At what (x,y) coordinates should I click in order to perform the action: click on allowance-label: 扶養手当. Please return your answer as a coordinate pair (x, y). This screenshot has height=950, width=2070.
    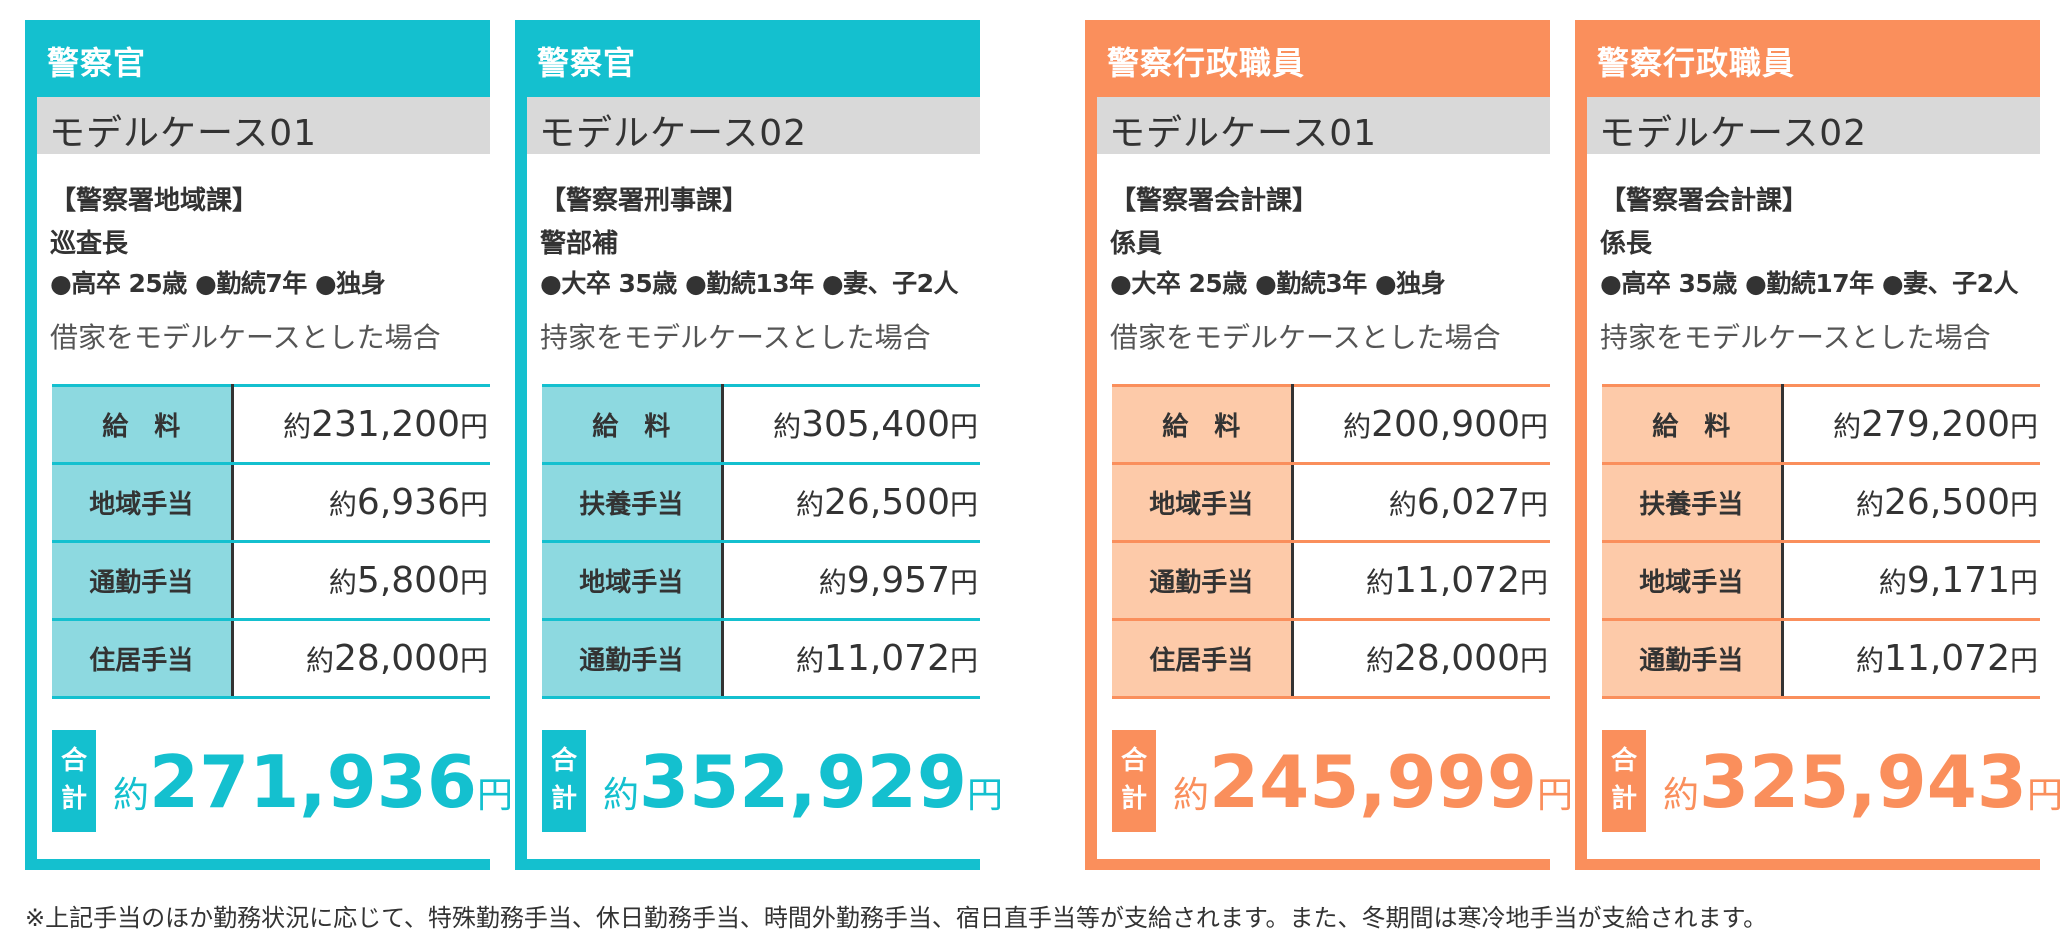
    Looking at the image, I should click on (633, 502).